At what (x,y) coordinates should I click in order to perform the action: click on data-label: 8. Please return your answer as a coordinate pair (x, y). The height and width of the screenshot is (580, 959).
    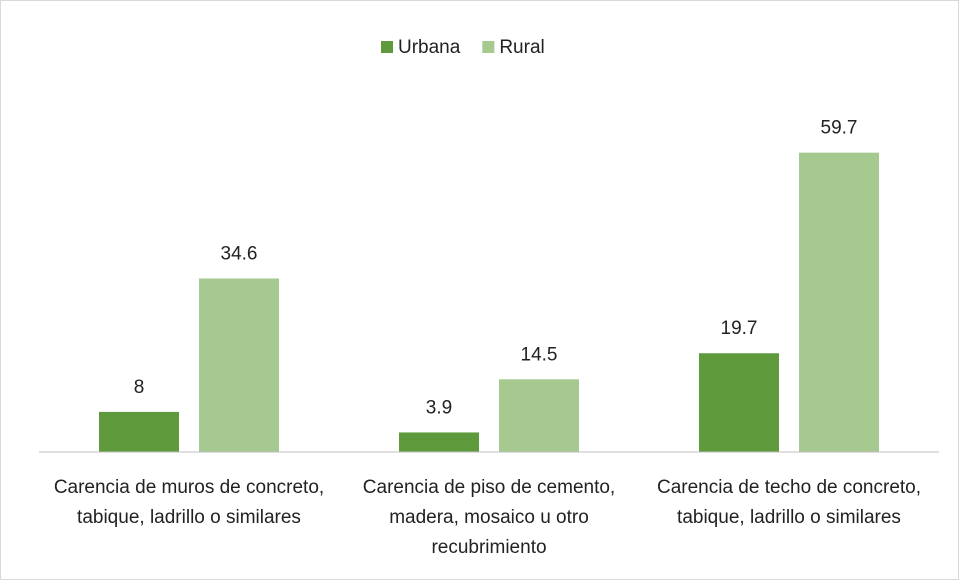
    Looking at the image, I should click on (139, 387).